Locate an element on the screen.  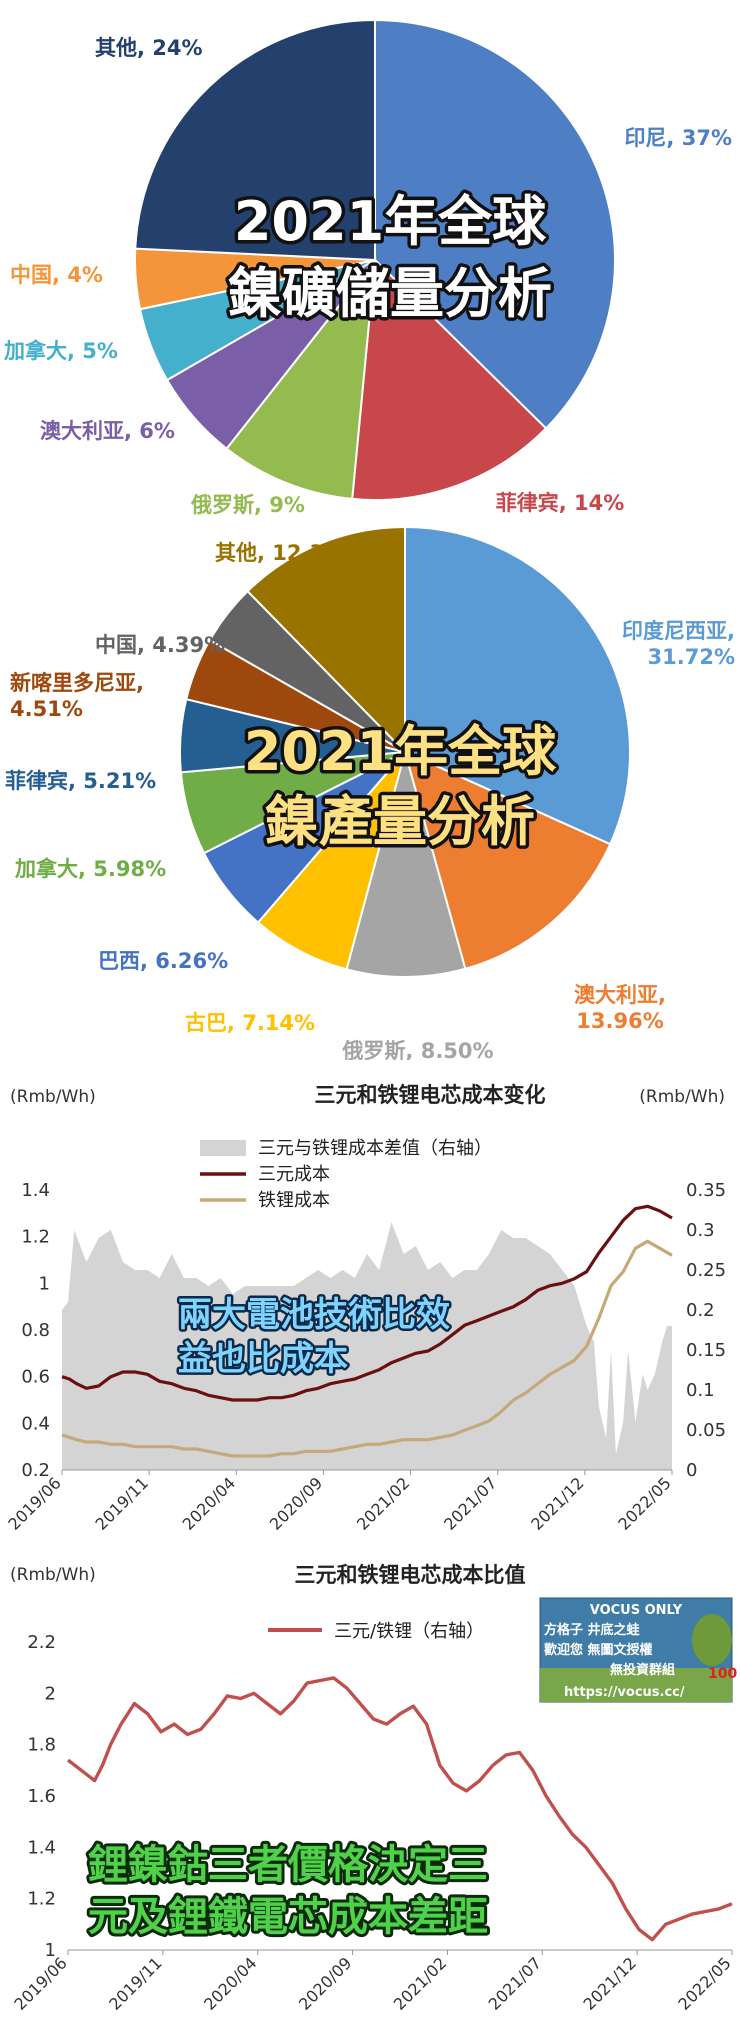
y-tick-label-left: 1.8 is located at coordinates (41, 1745).